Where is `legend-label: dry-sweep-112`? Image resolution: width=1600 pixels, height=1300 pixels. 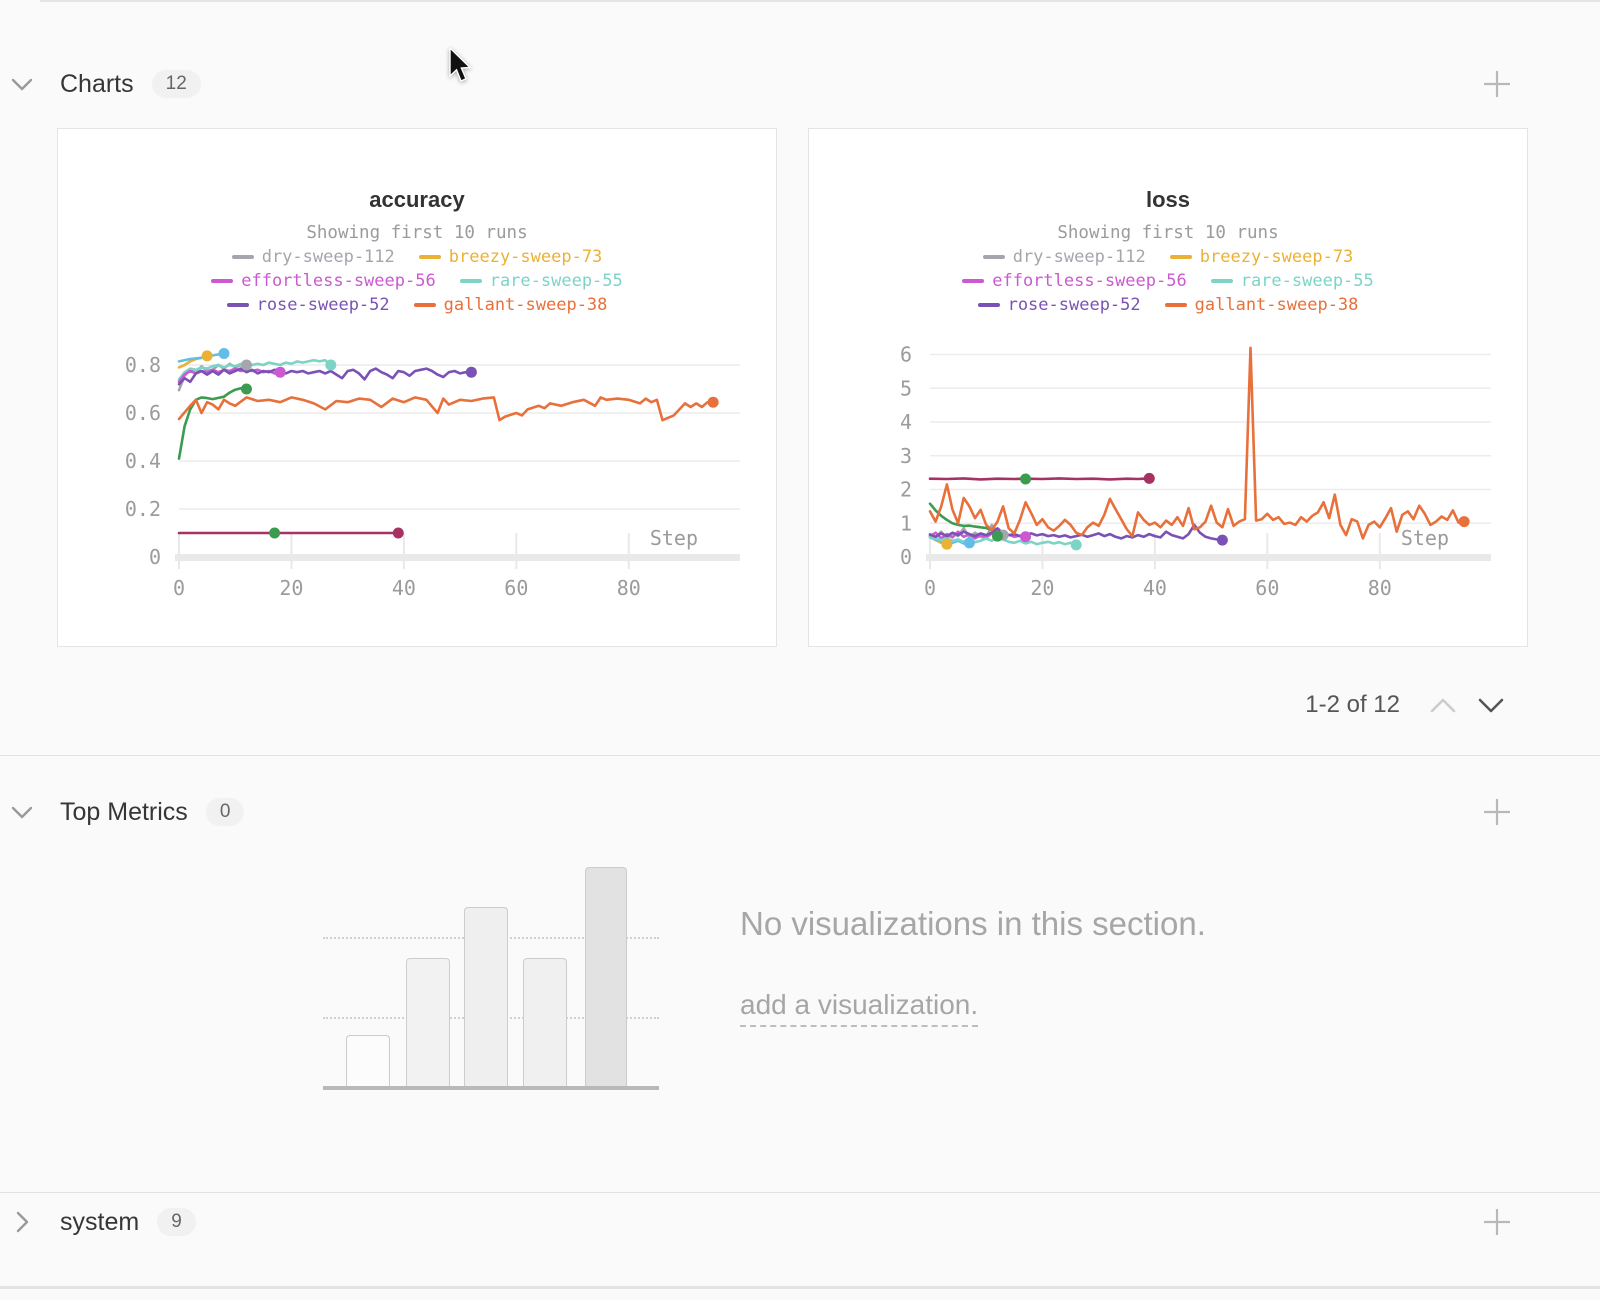
legend-label: dry-sweep-112 is located at coordinates (1079, 257).